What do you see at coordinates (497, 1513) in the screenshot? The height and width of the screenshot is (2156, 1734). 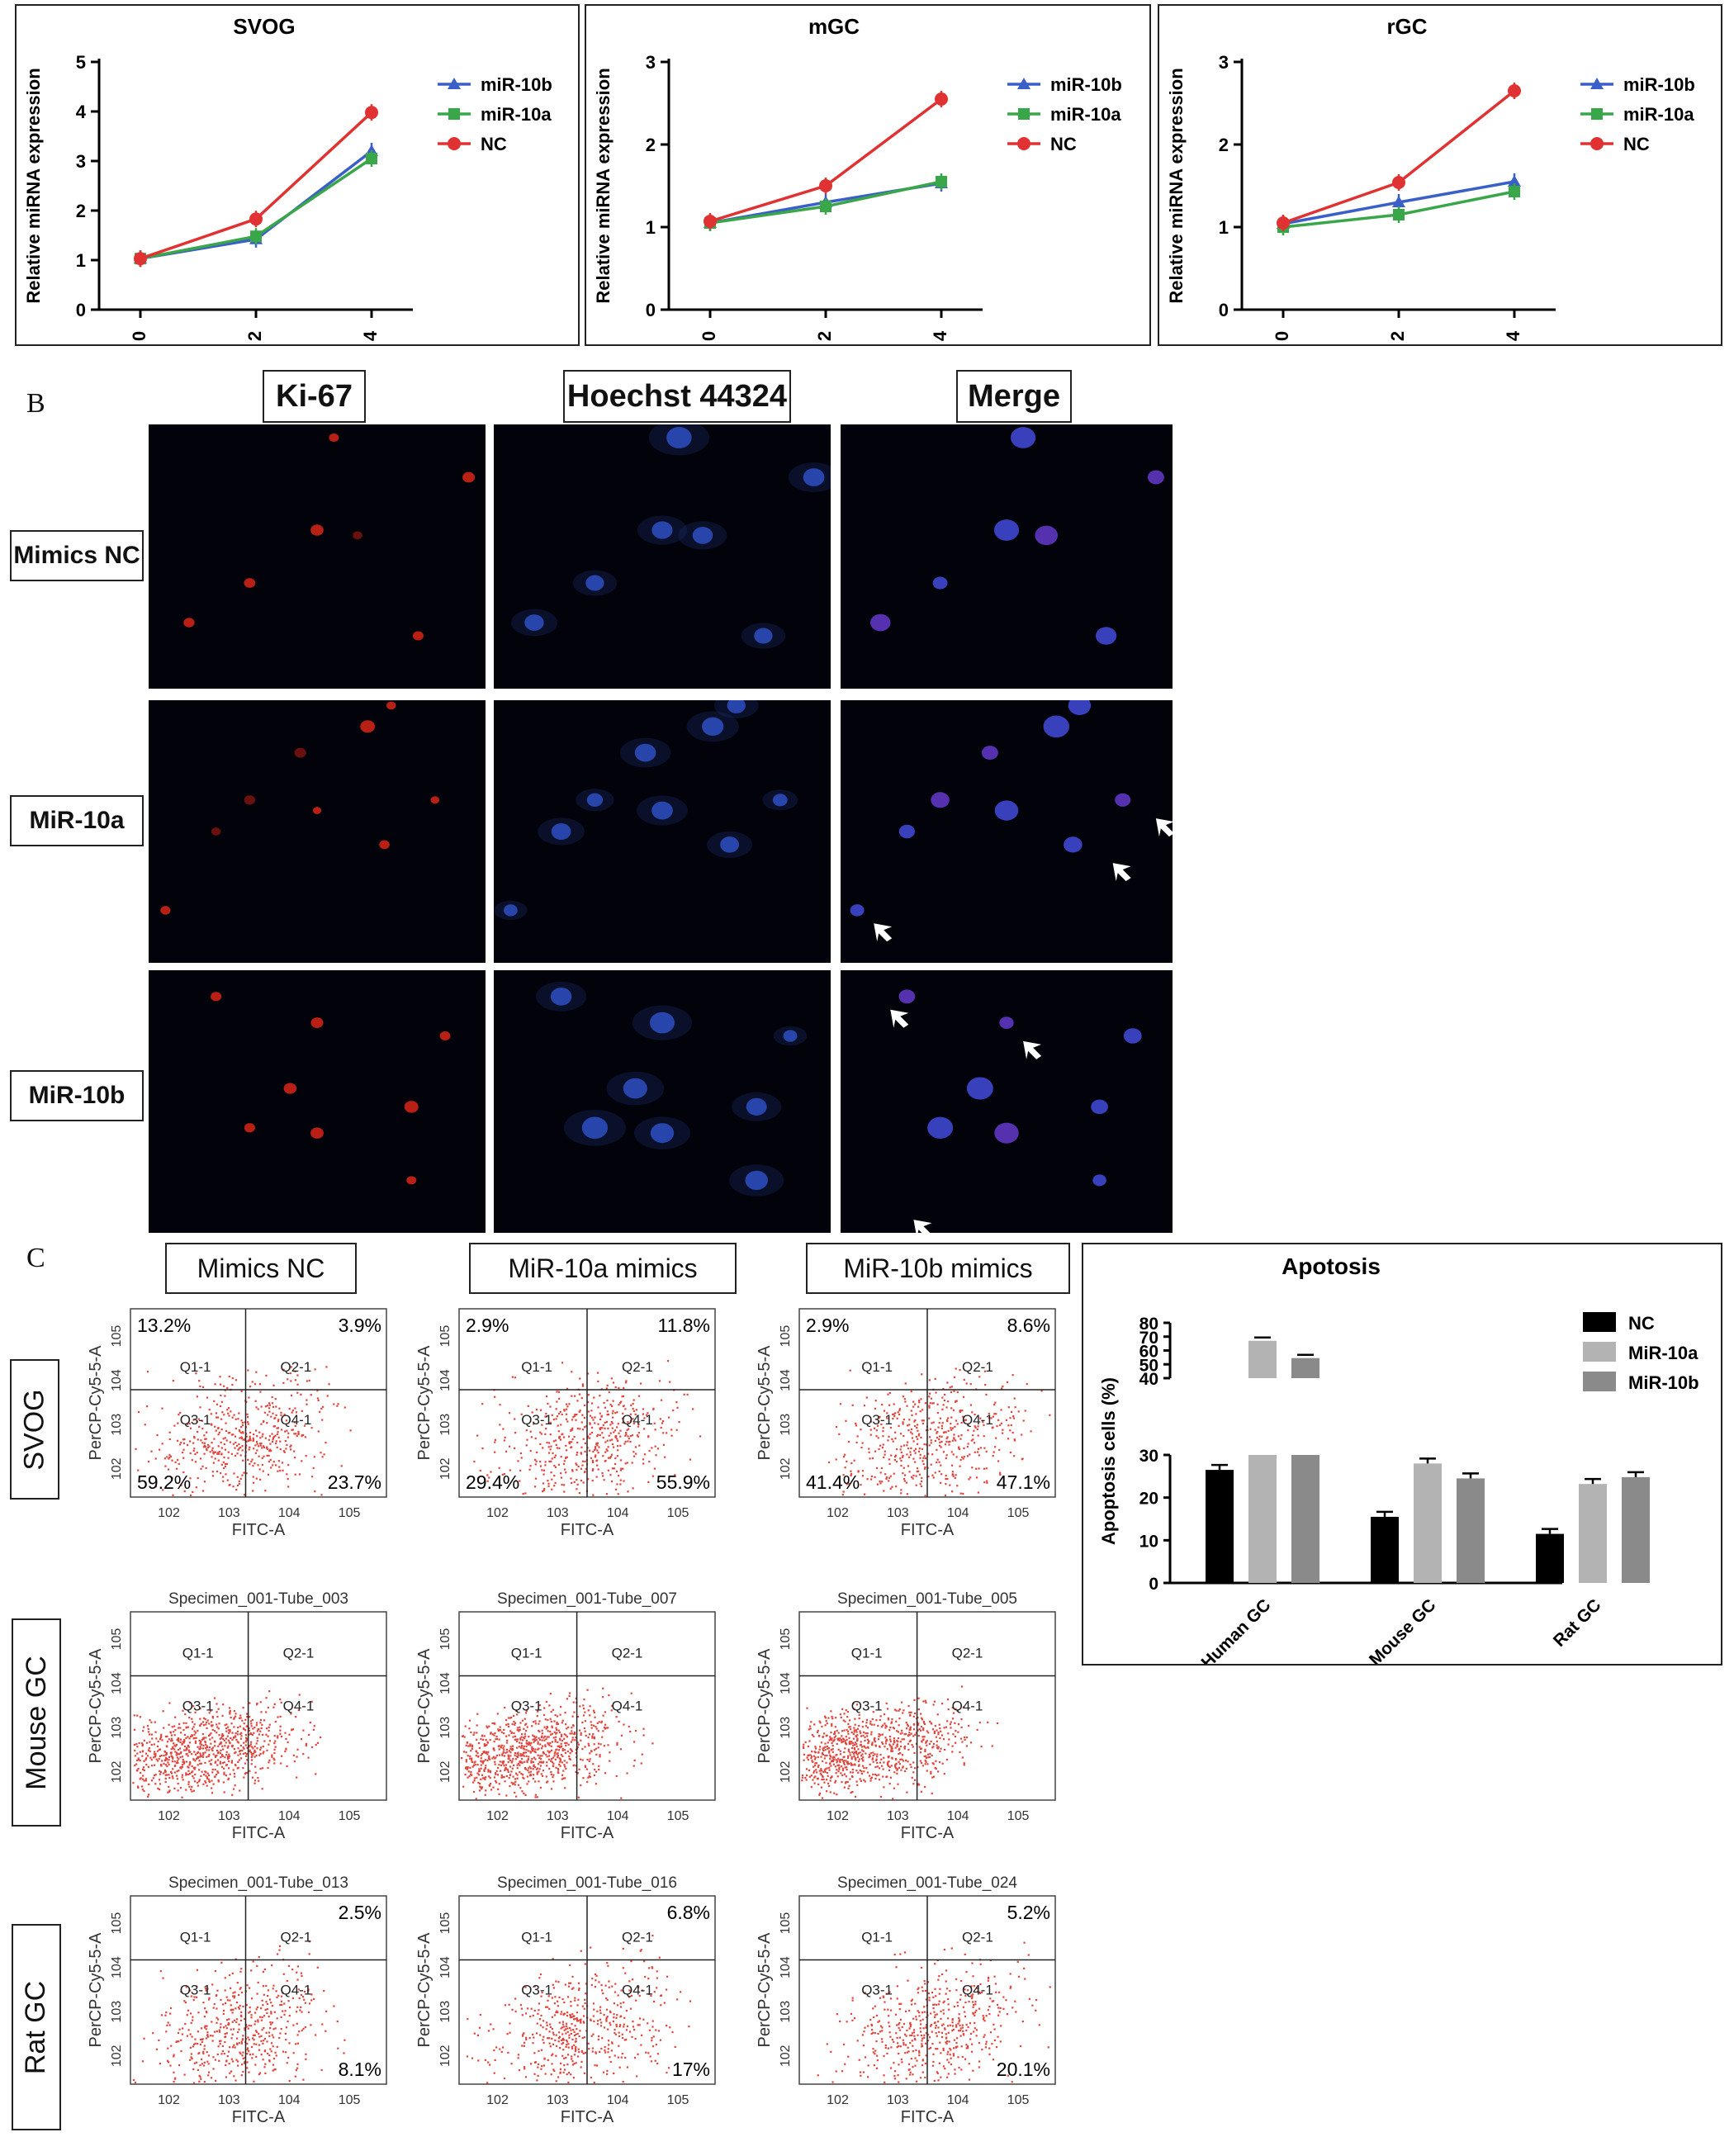 I see `x-tick-label: 102` at bounding box center [497, 1513].